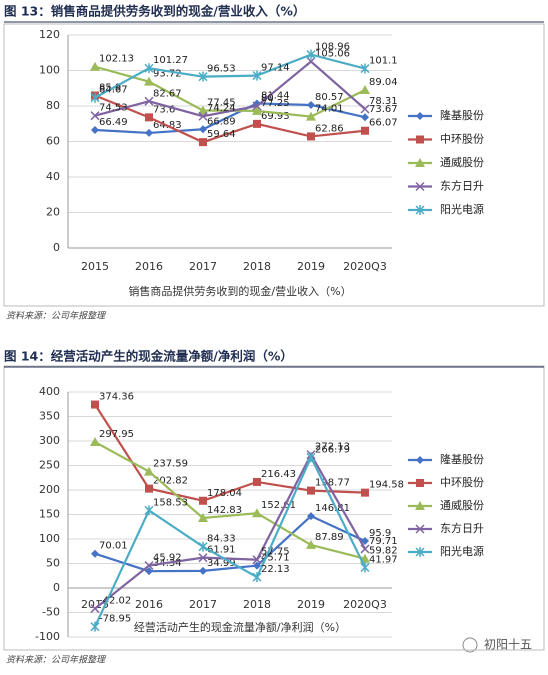 This screenshot has height=675, width=548. I want to click on x-tick-label: 2016, so click(149, 266).